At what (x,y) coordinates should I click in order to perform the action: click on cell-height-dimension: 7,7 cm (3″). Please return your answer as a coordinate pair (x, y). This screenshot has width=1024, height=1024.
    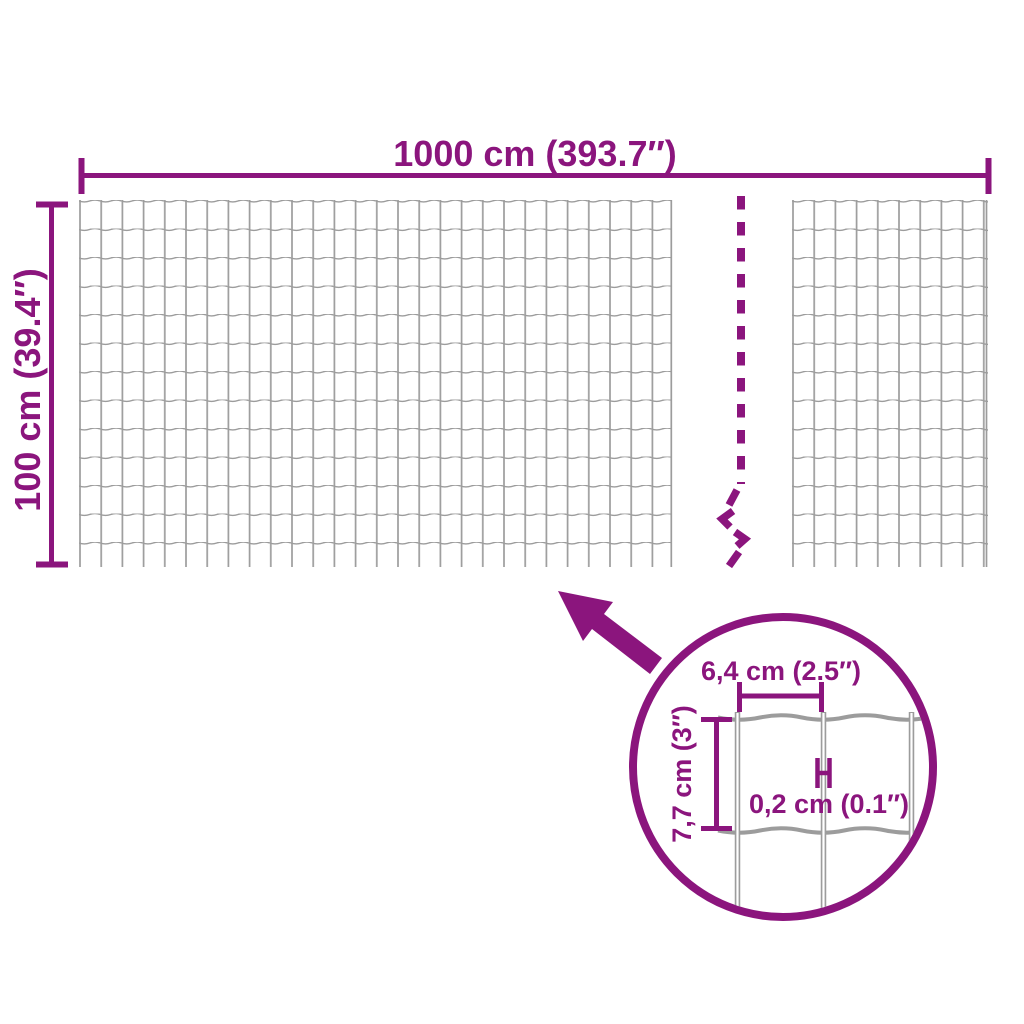
    Looking at the image, I should click on (699, 774).